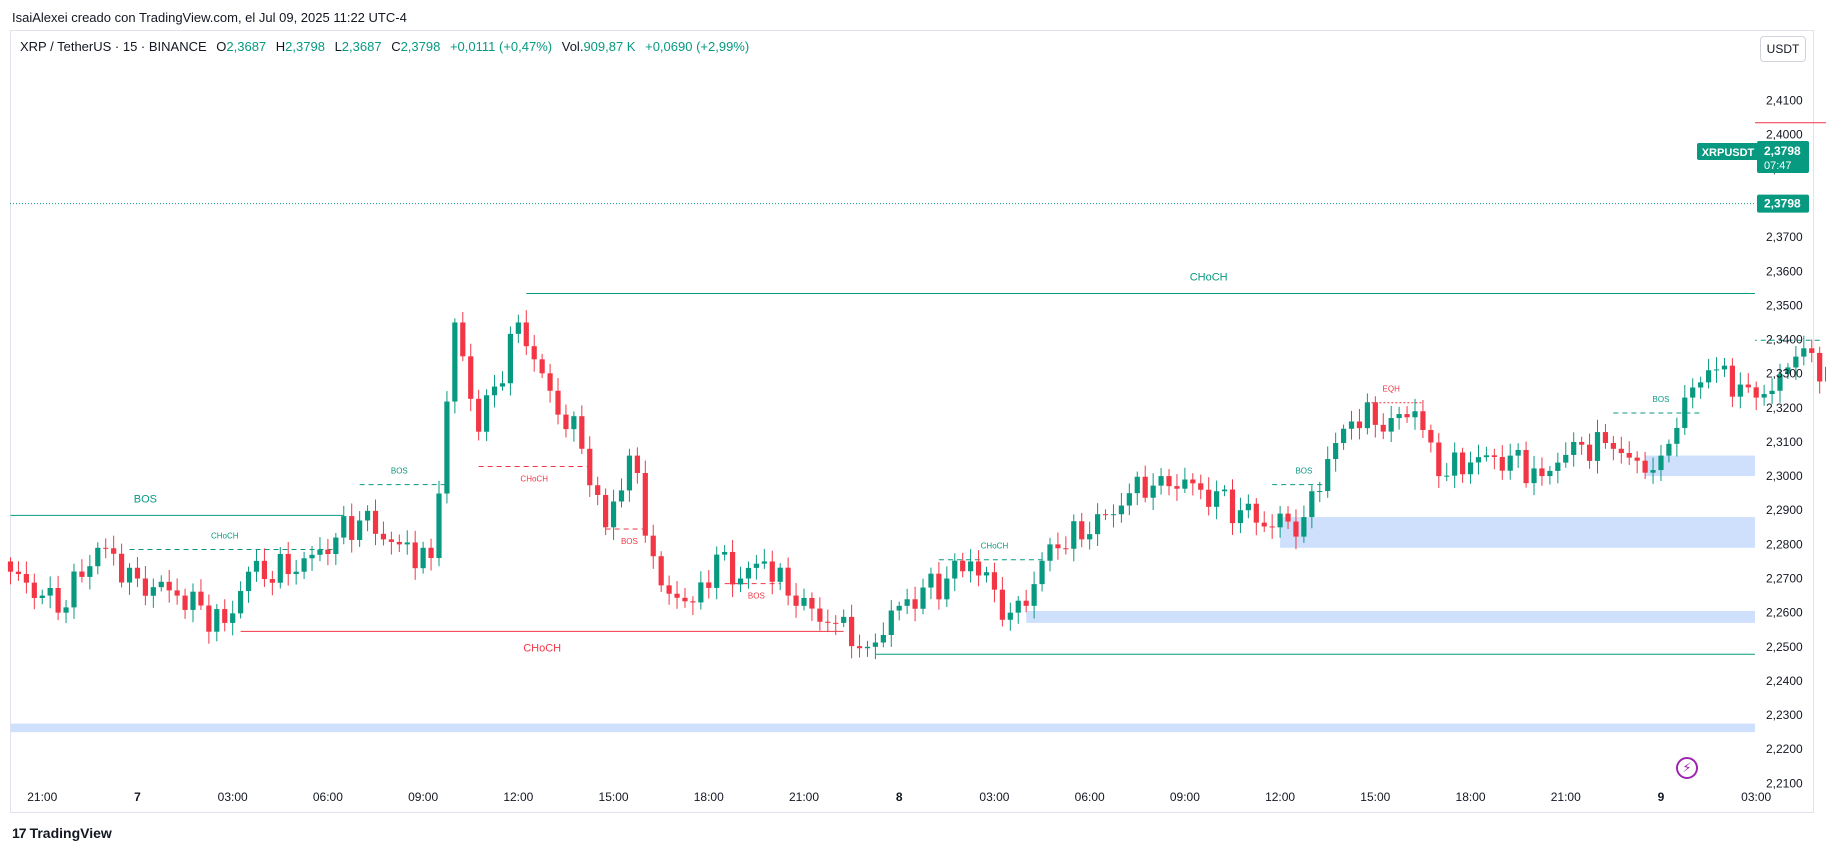  I want to click on price-tick-label: 2,3600, so click(1784, 271).